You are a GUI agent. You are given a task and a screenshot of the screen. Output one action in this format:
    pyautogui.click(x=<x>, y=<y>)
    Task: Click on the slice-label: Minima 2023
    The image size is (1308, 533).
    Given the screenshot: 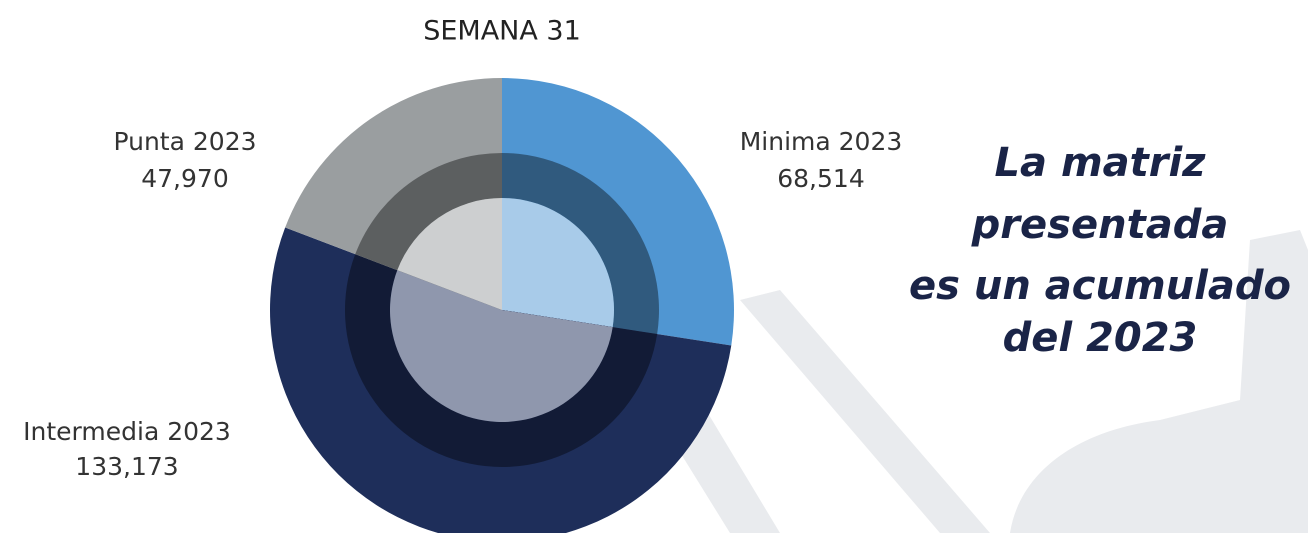 What is the action you would take?
    pyautogui.click(x=821, y=141)
    